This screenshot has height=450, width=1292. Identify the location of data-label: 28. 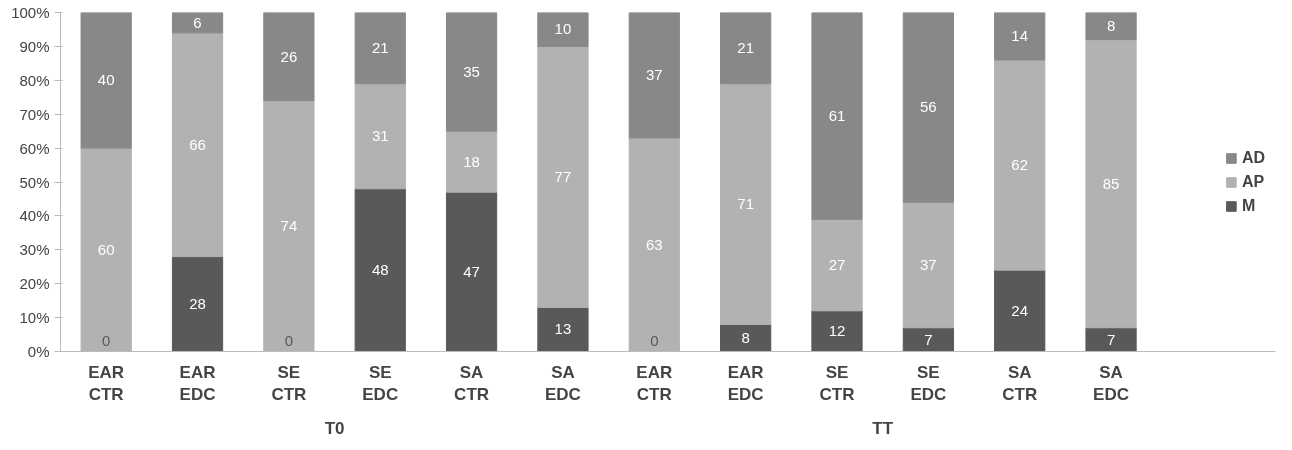
(197, 304).